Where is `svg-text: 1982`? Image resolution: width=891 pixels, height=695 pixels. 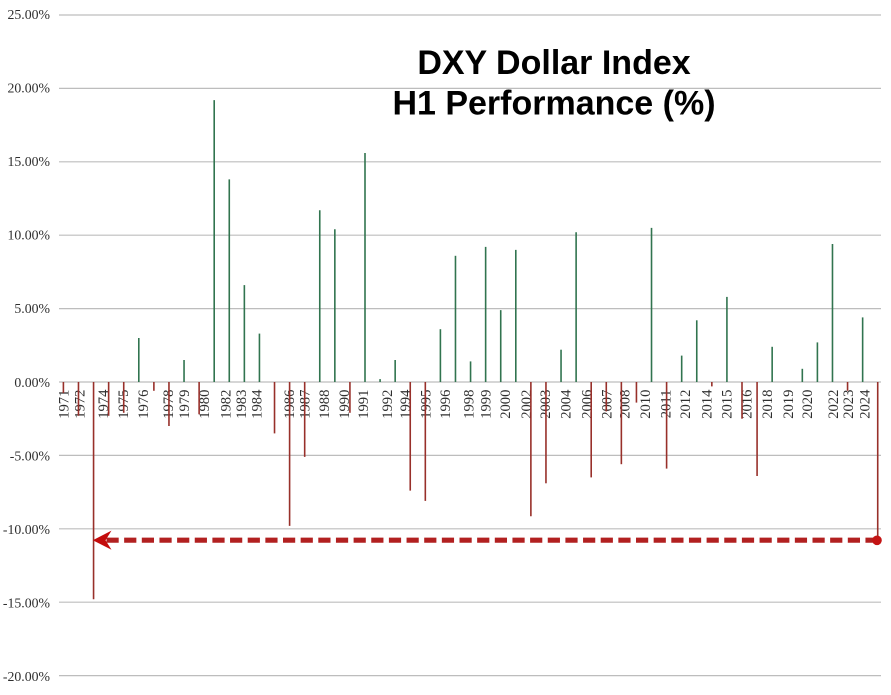 svg-text: 1982 is located at coordinates (227, 404).